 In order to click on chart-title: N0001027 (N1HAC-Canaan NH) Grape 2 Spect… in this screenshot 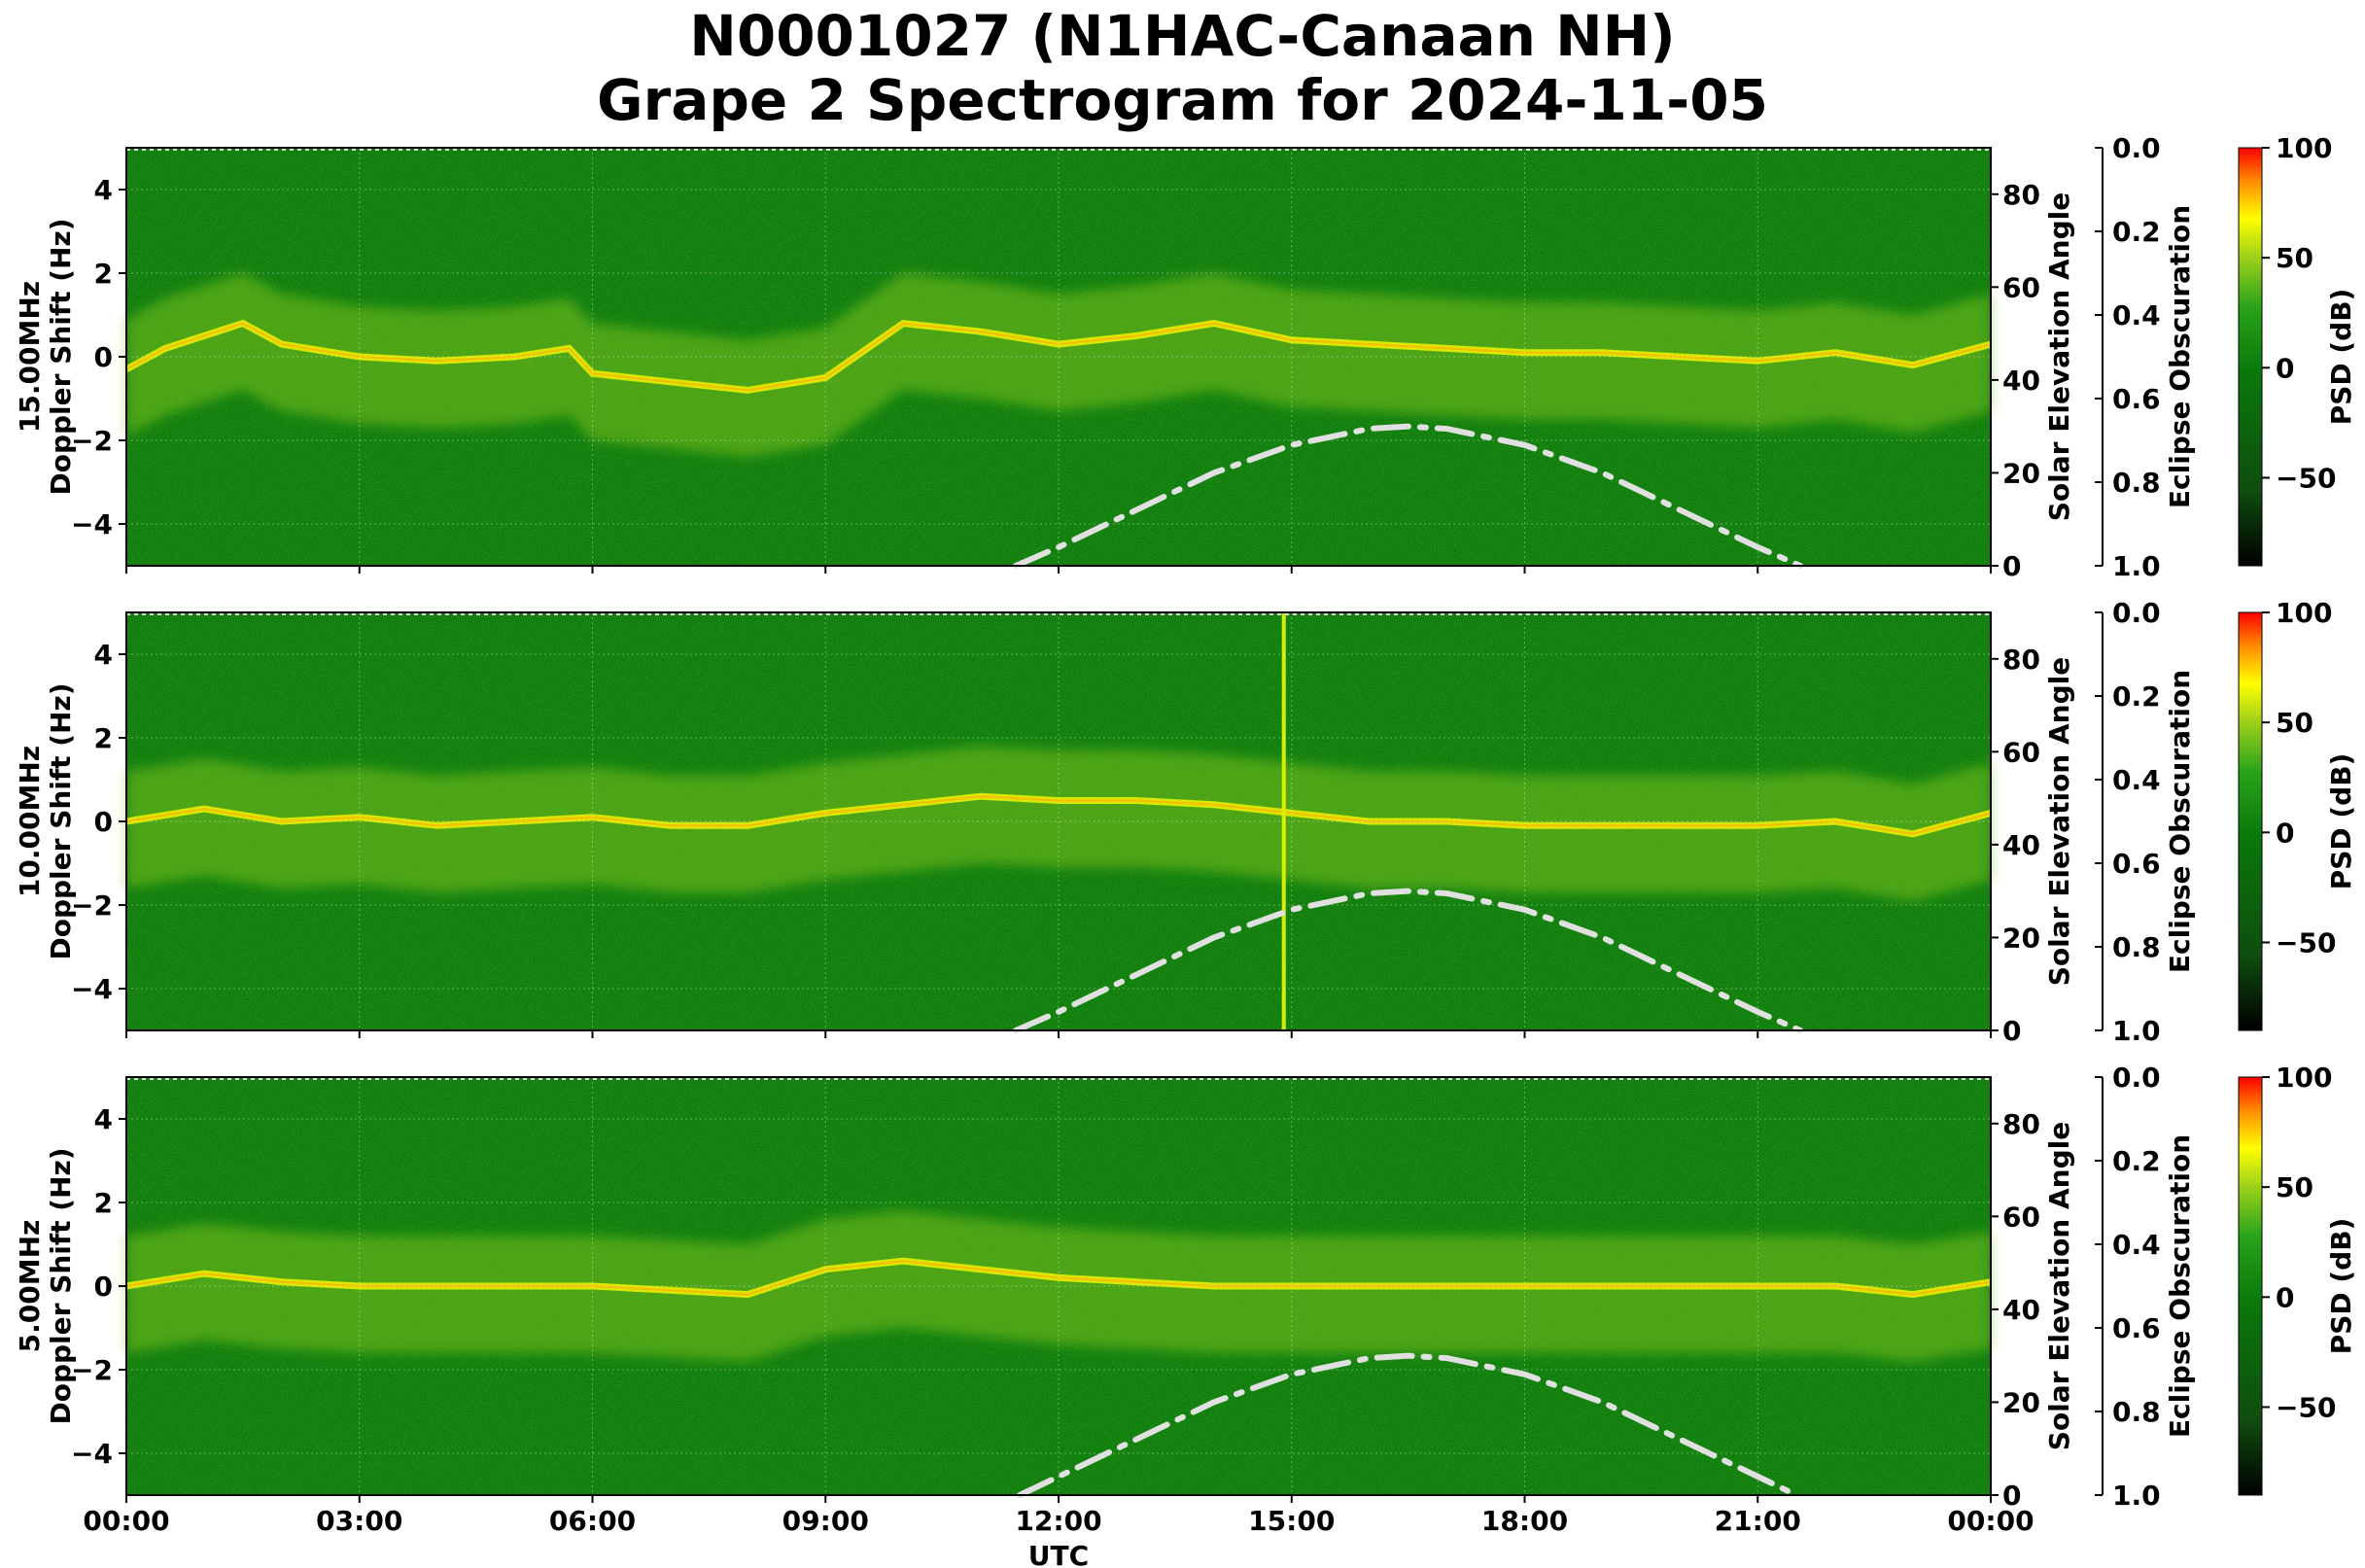, I will do `click(1182, 68)`.